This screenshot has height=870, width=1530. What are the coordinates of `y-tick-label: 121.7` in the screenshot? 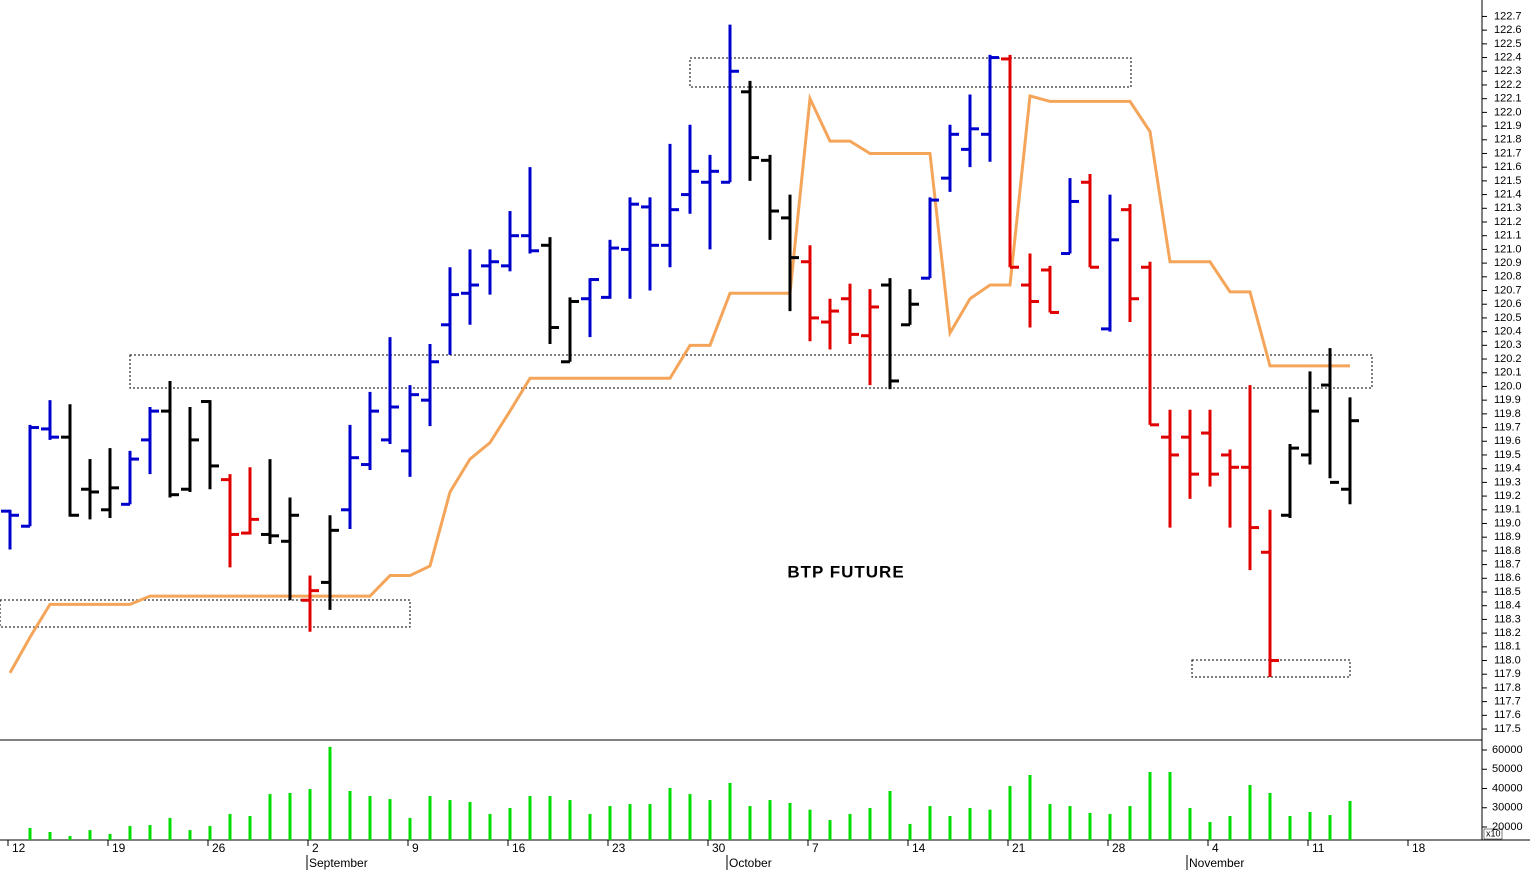 It's located at (1508, 153).